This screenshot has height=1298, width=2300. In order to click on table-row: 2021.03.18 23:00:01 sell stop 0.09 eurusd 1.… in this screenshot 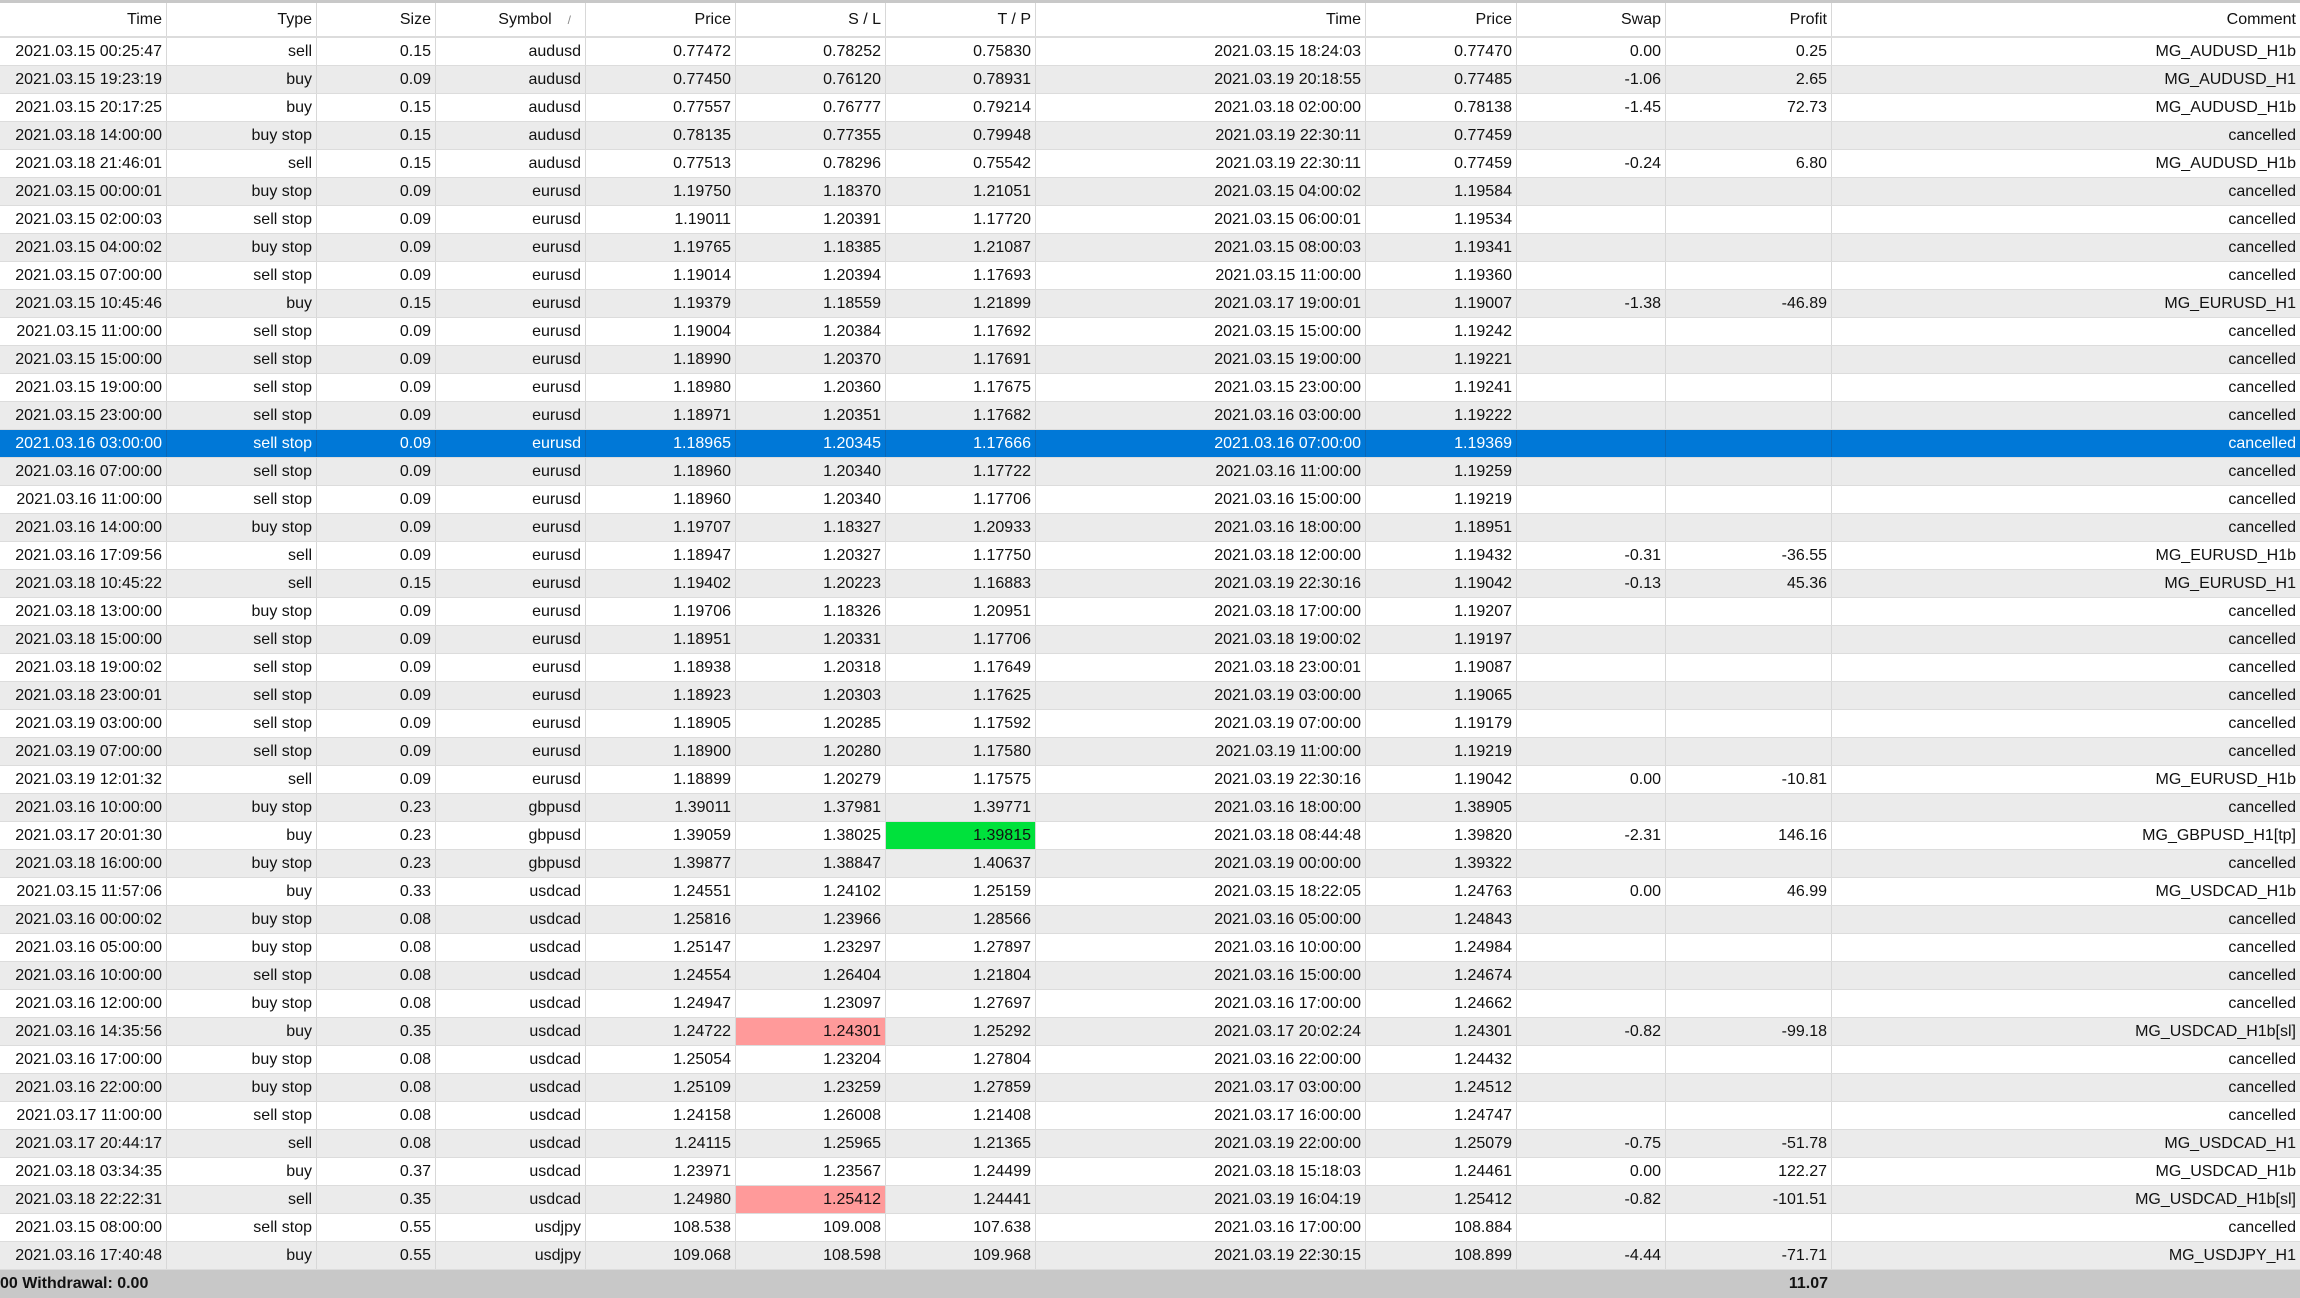, I will do `click(1150, 696)`.